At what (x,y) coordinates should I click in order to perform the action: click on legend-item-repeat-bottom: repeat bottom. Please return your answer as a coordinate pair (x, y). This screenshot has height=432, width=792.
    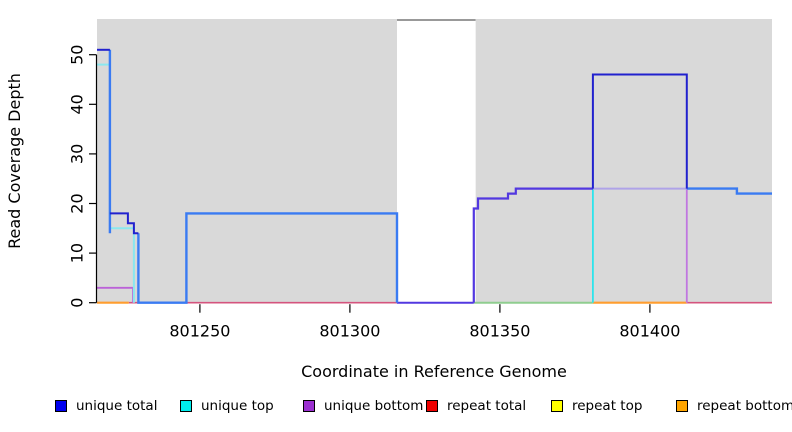
    Looking at the image, I should click on (734, 406).